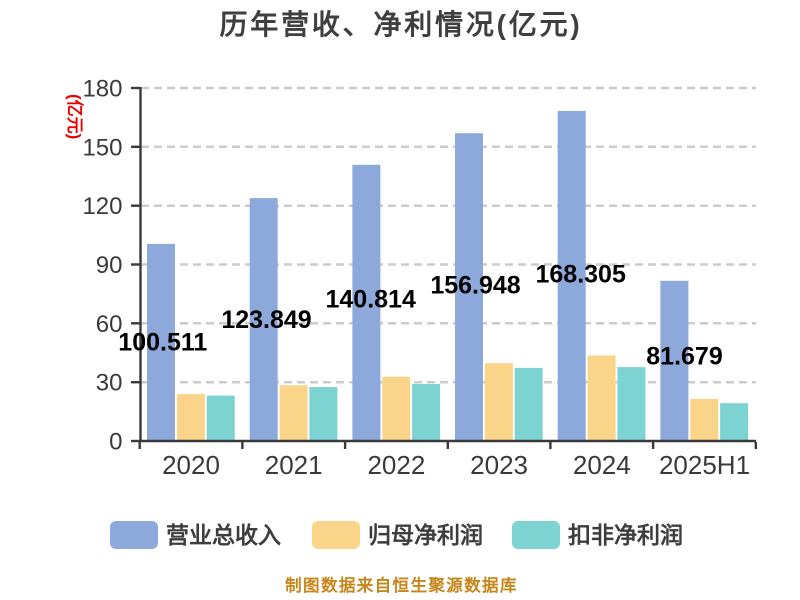 This screenshot has width=800, height=600. I want to click on svg-text: (亿元), so click(75, 116).